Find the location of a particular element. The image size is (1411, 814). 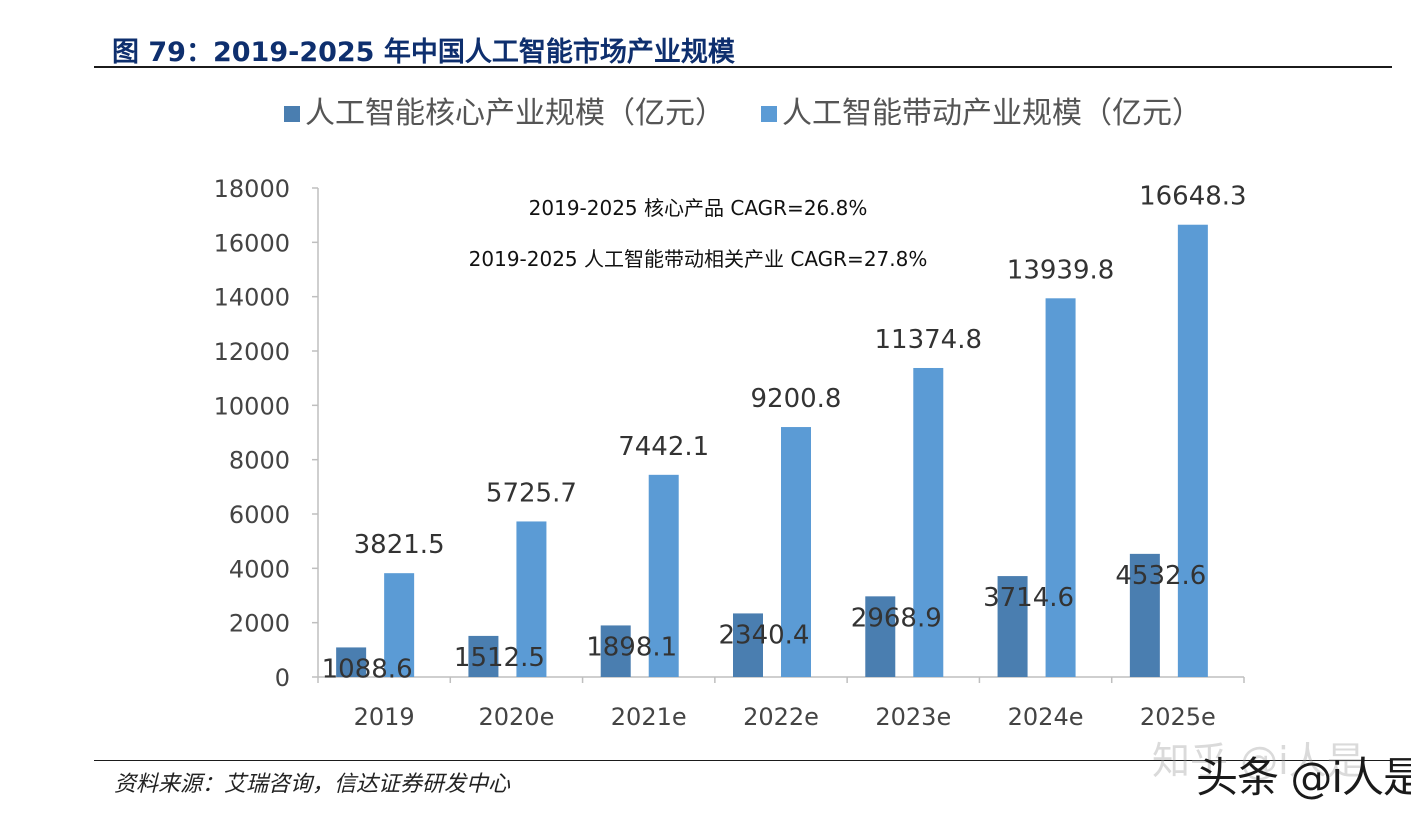

zhihu-watermark: 知乎 @i人是 is located at coordinates (1258, 761).